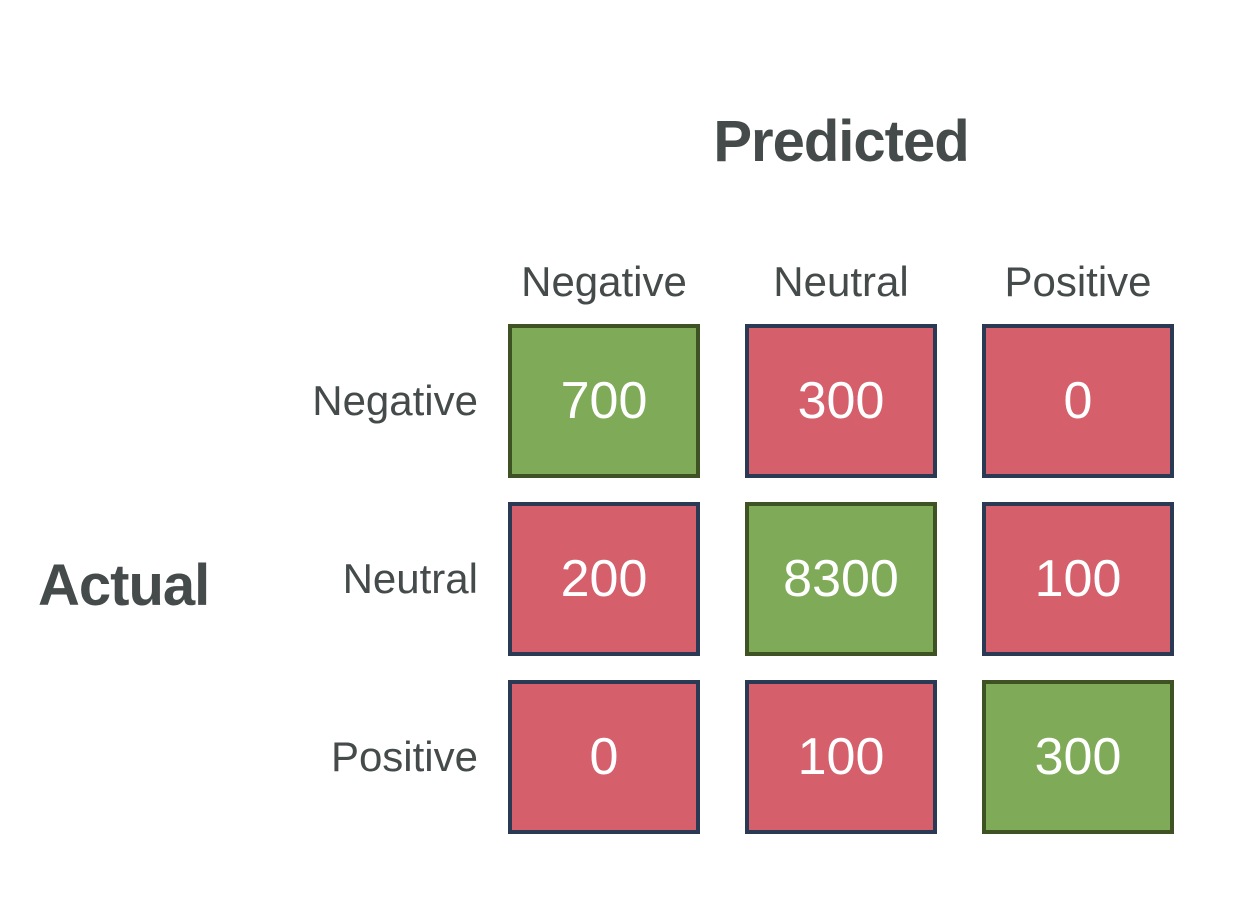 Image resolution: width=1236 pixels, height=922 pixels. Describe the element at coordinates (1078, 757) in the screenshot. I see `matrix-cell-r2c2: 300` at that location.